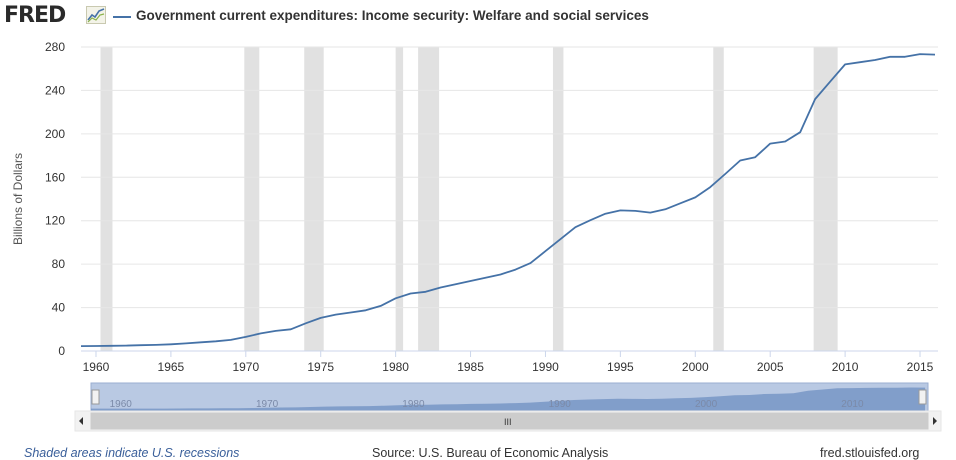 This screenshot has width=956, height=460. I want to click on x-tick-label: 1985, so click(470, 367).